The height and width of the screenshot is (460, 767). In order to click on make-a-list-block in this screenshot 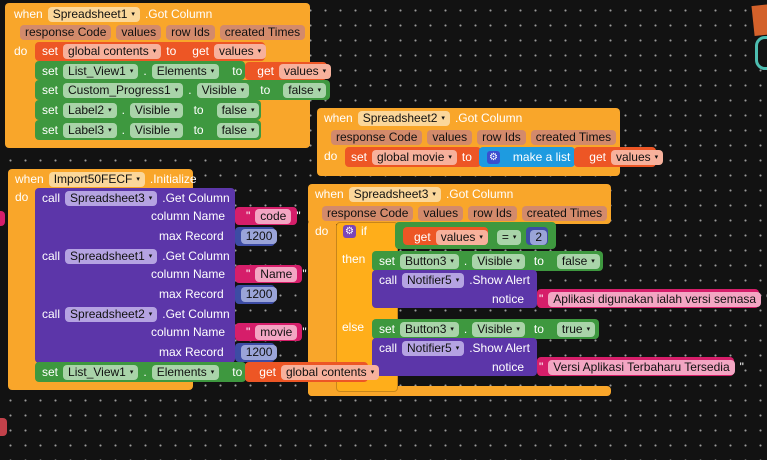, I will do `click(527, 157)`.